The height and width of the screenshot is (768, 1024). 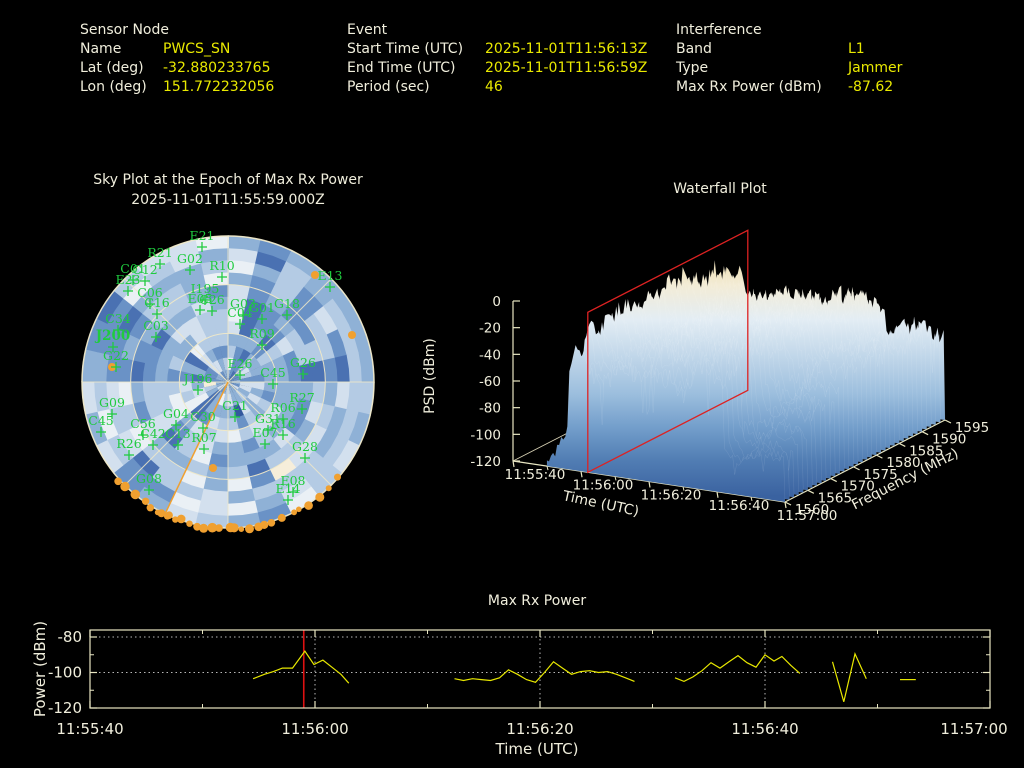 What do you see at coordinates (144, 269) in the screenshot?
I see `svg-text: C12` at bounding box center [144, 269].